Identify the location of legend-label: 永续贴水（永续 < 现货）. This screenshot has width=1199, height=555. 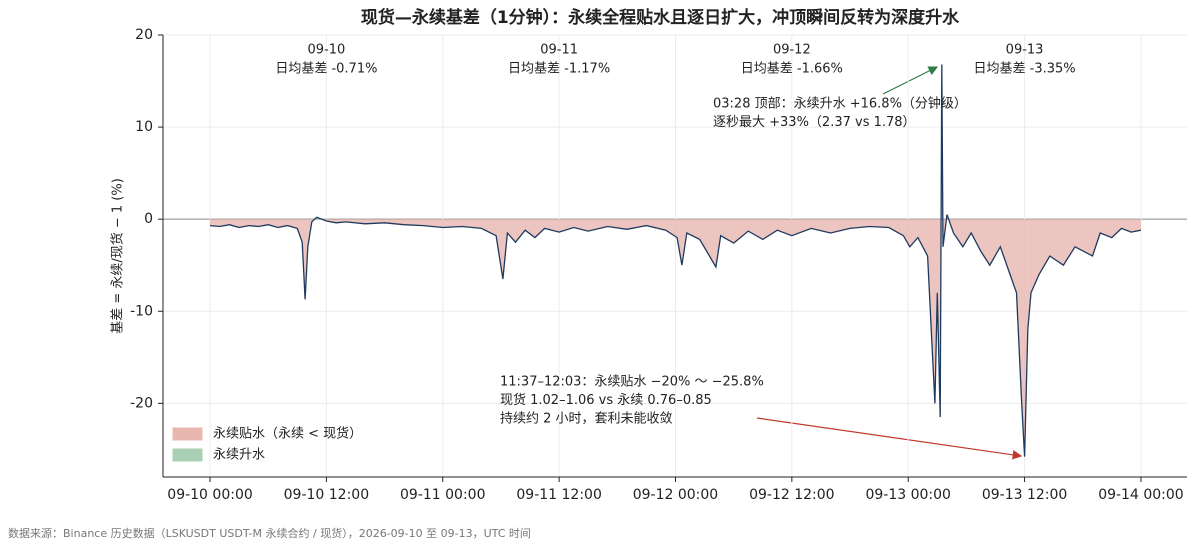
(287, 434).